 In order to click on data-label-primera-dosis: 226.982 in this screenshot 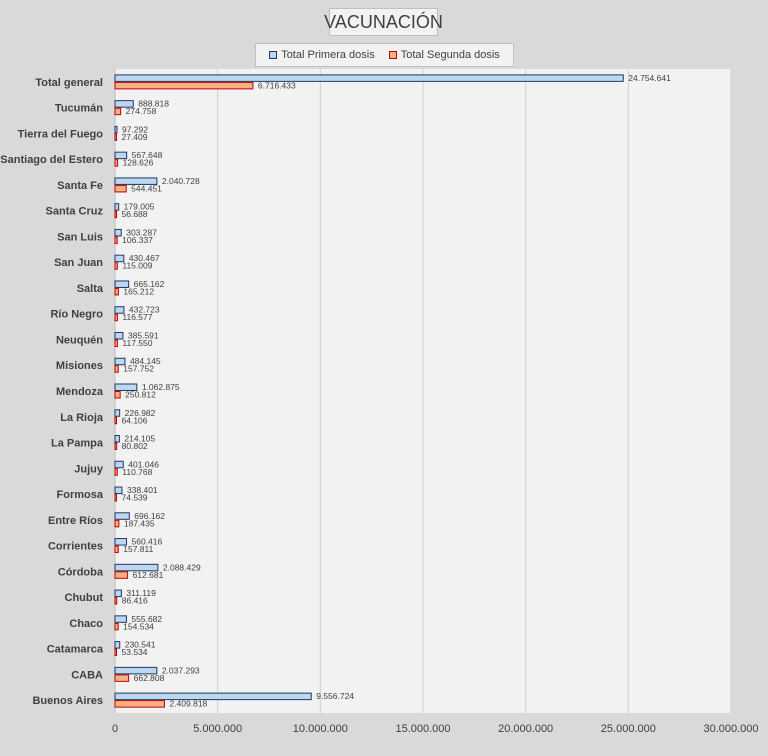, I will do `click(140, 413)`.